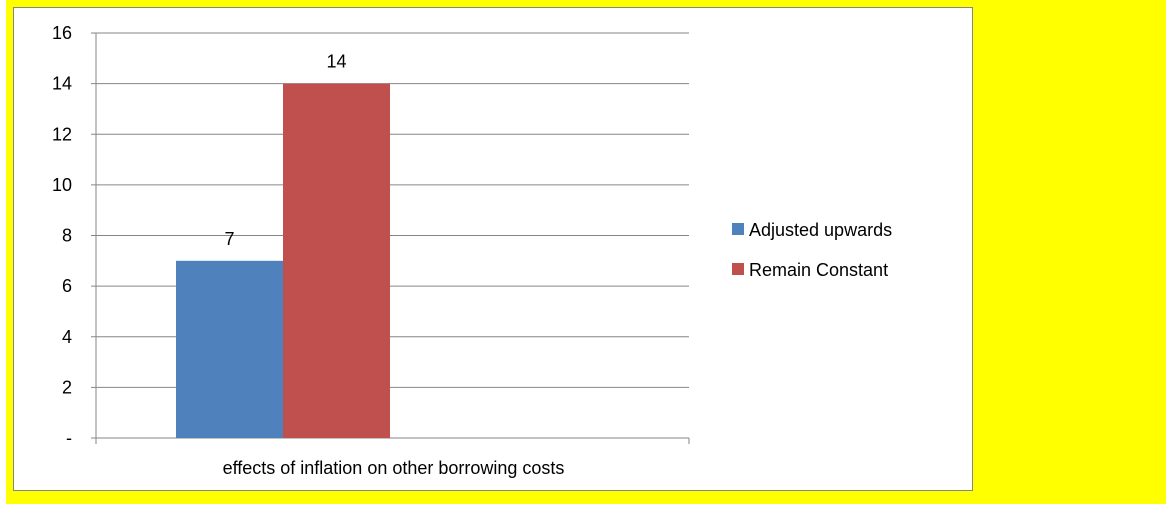  Describe the element at coordinates (818, 270) in the screenshot. I see `legend-label-remain-constant: Remain Constant` at that location.